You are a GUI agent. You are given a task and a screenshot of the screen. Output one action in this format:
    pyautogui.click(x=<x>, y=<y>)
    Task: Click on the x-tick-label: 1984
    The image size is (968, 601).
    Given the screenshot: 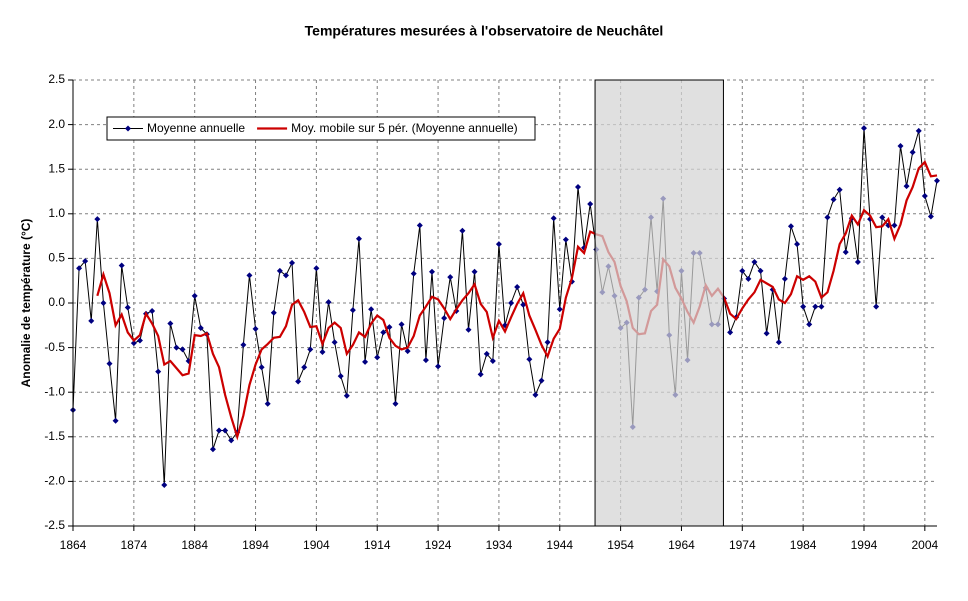 What is the action you would take?
    pyautogui.click(x=803, y=545)
    